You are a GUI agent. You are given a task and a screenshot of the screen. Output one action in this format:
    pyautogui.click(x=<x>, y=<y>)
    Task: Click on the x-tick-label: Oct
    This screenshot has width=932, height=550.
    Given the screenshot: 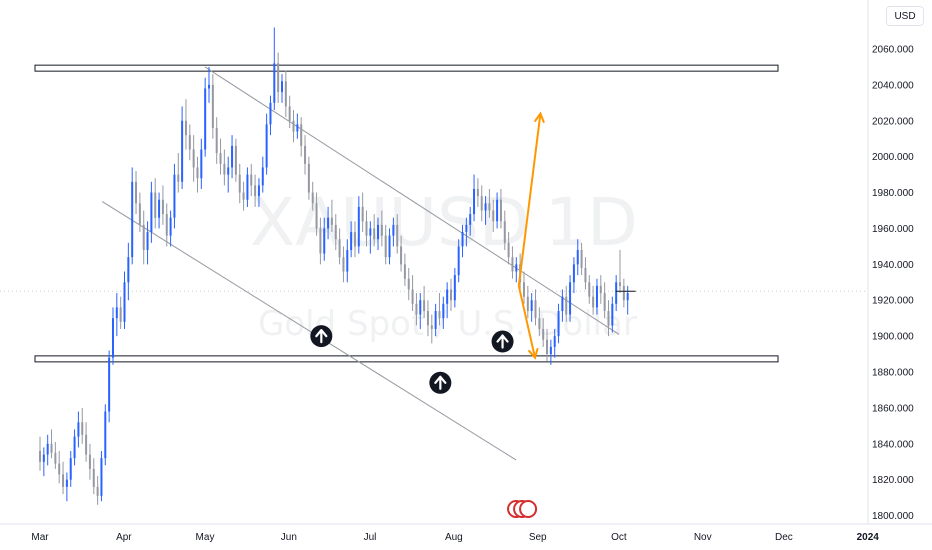 What is the action you would take?
    pyautogui.click(x=619, y=537)
    